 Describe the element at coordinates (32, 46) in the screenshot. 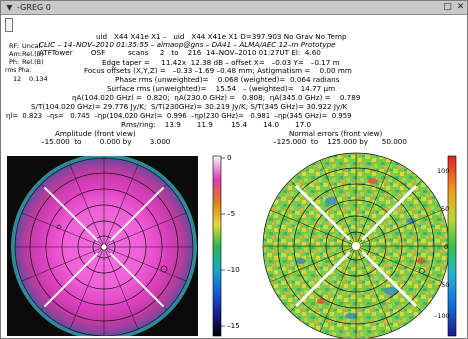

I see `rf-value: Uncal.` at that location.